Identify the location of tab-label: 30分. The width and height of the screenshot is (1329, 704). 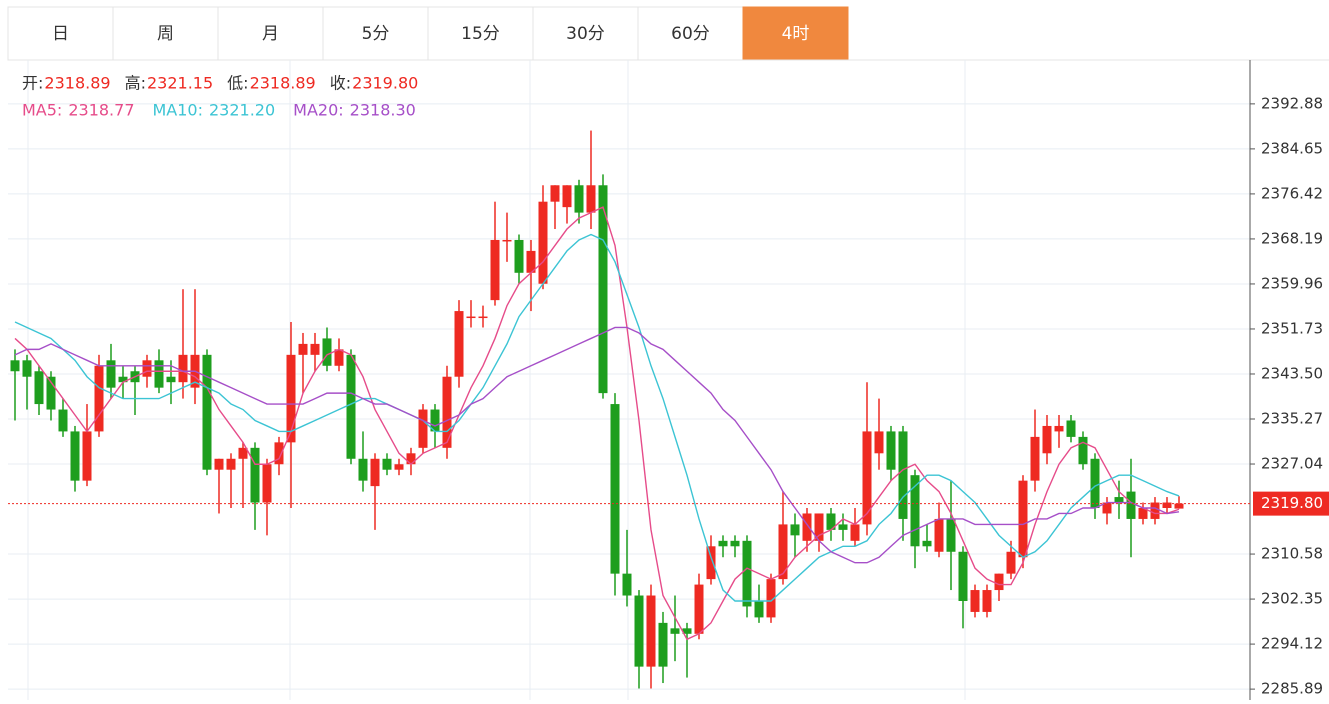
(585, 34).